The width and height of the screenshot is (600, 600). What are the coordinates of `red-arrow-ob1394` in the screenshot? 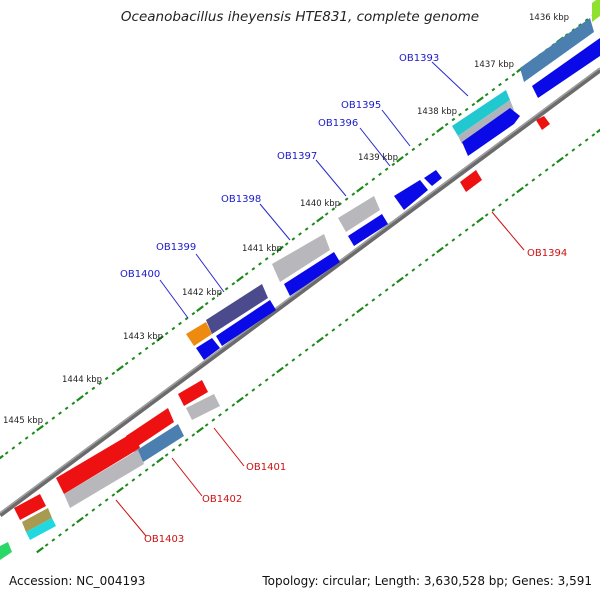 It's located at (471, 181).